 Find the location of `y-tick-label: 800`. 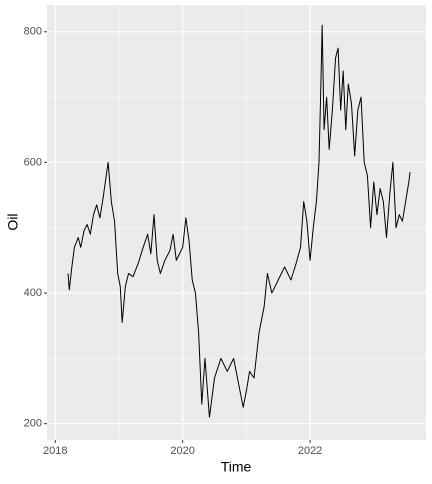

y-tick-label: 800 is located at coordinates (33, 32).